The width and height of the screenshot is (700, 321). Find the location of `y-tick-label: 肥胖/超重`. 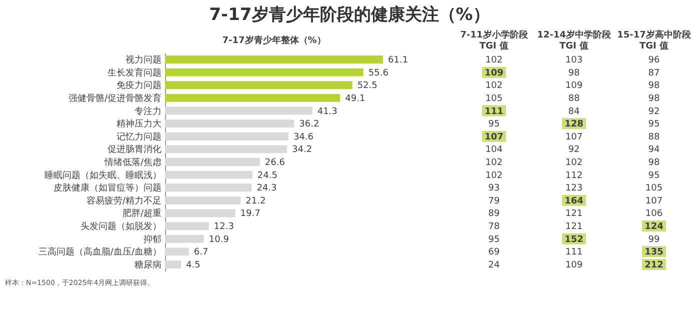

y-tick-label: 肥胖/超重 is located at coordinates (142, 214).